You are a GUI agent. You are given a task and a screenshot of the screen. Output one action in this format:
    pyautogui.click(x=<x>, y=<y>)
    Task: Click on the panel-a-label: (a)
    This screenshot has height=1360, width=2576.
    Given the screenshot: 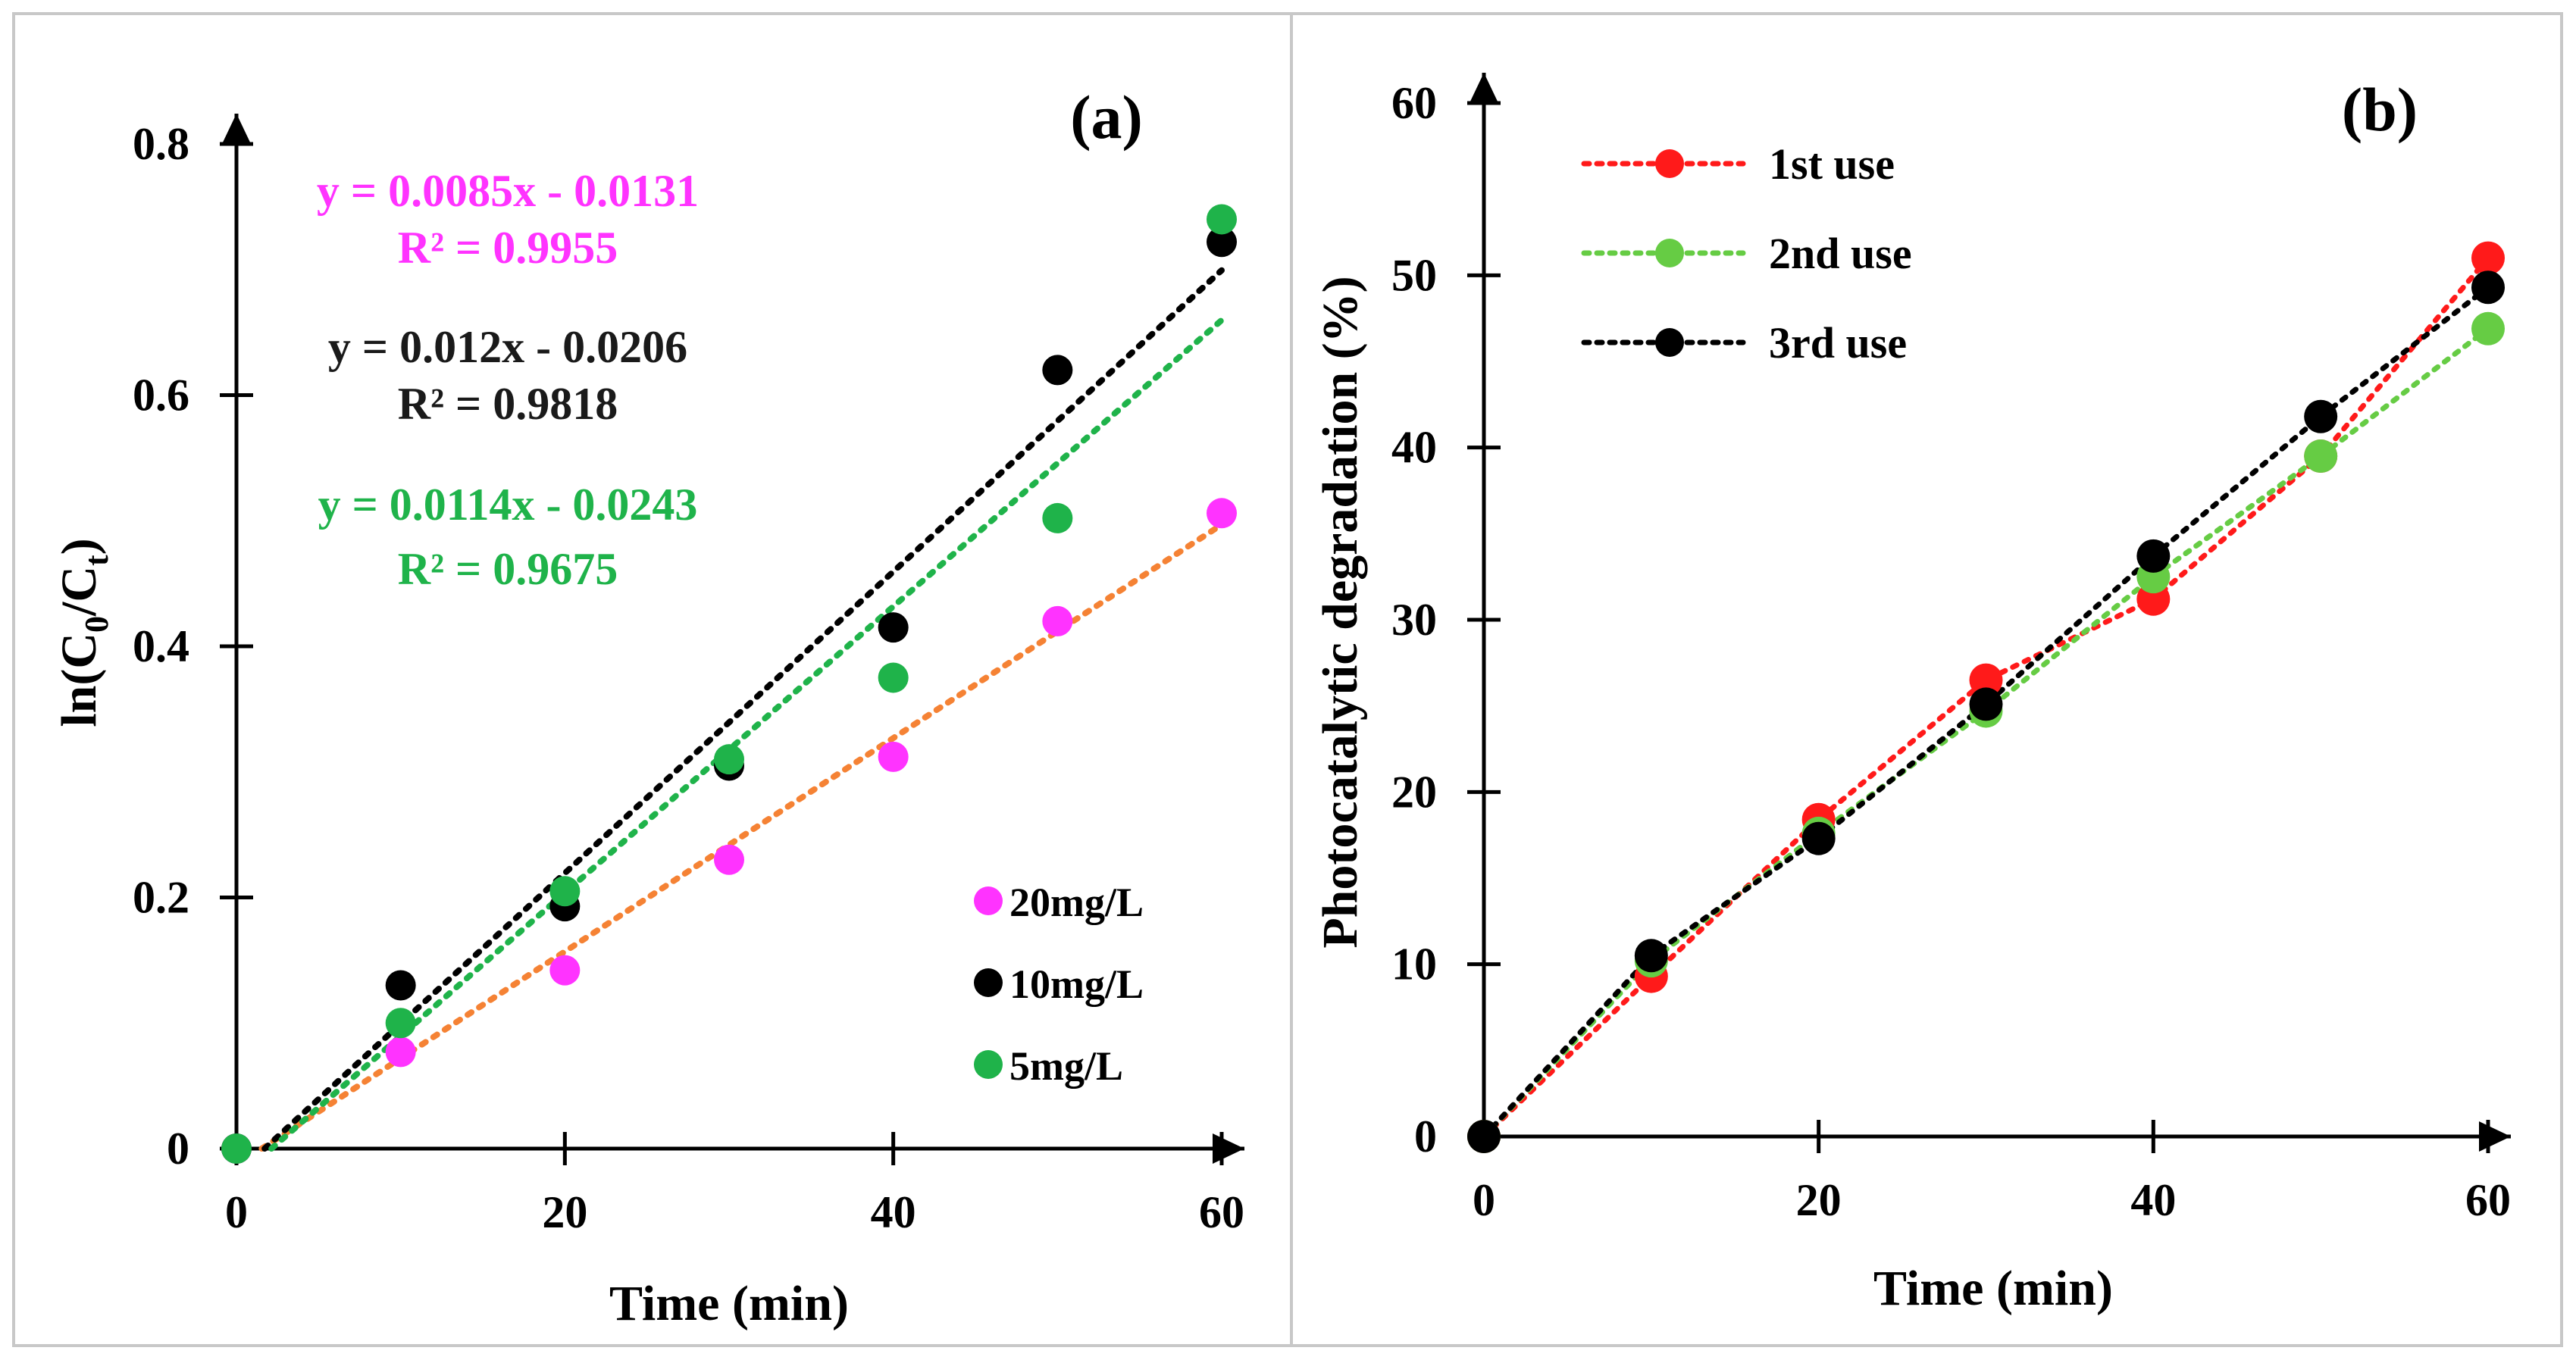 What is the action you would take?
    pyautogui.click(x=1106, y=117)
    